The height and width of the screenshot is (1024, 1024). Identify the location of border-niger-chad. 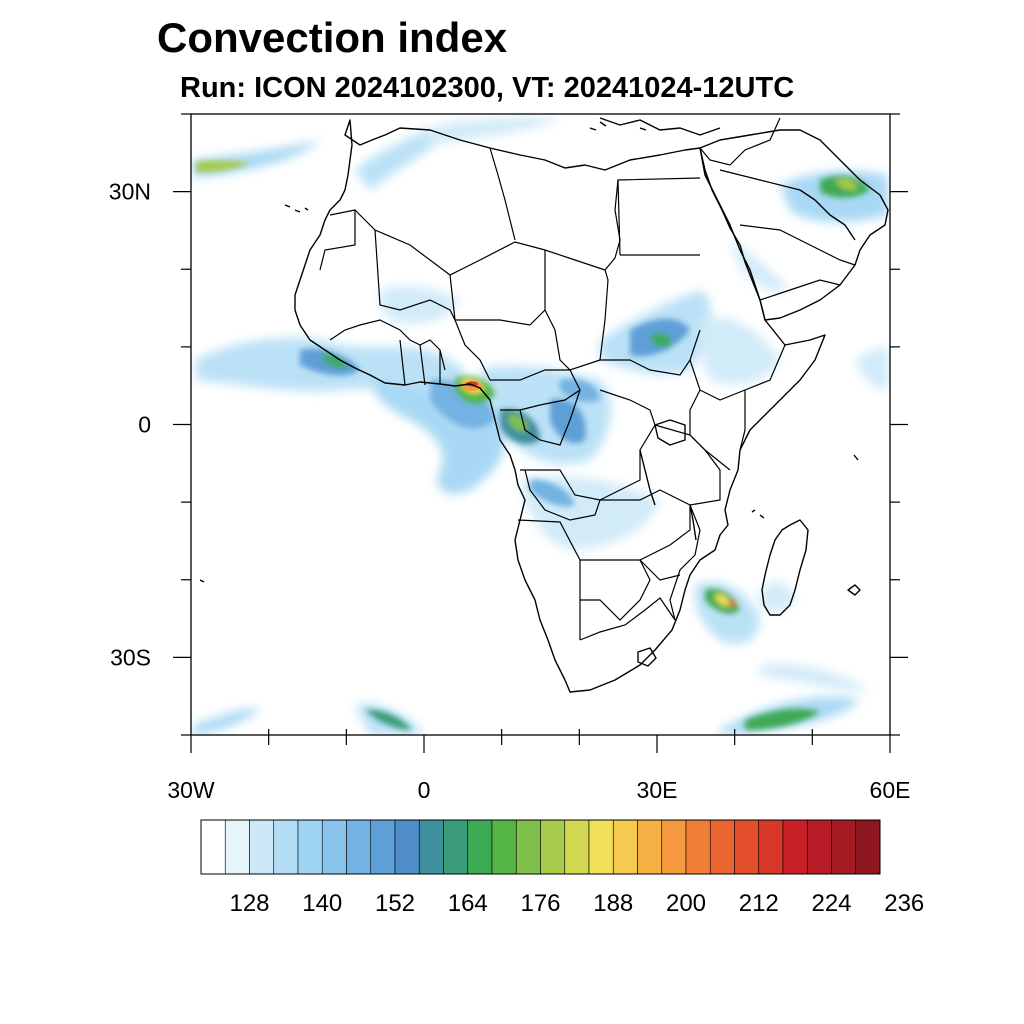
(497, 288).